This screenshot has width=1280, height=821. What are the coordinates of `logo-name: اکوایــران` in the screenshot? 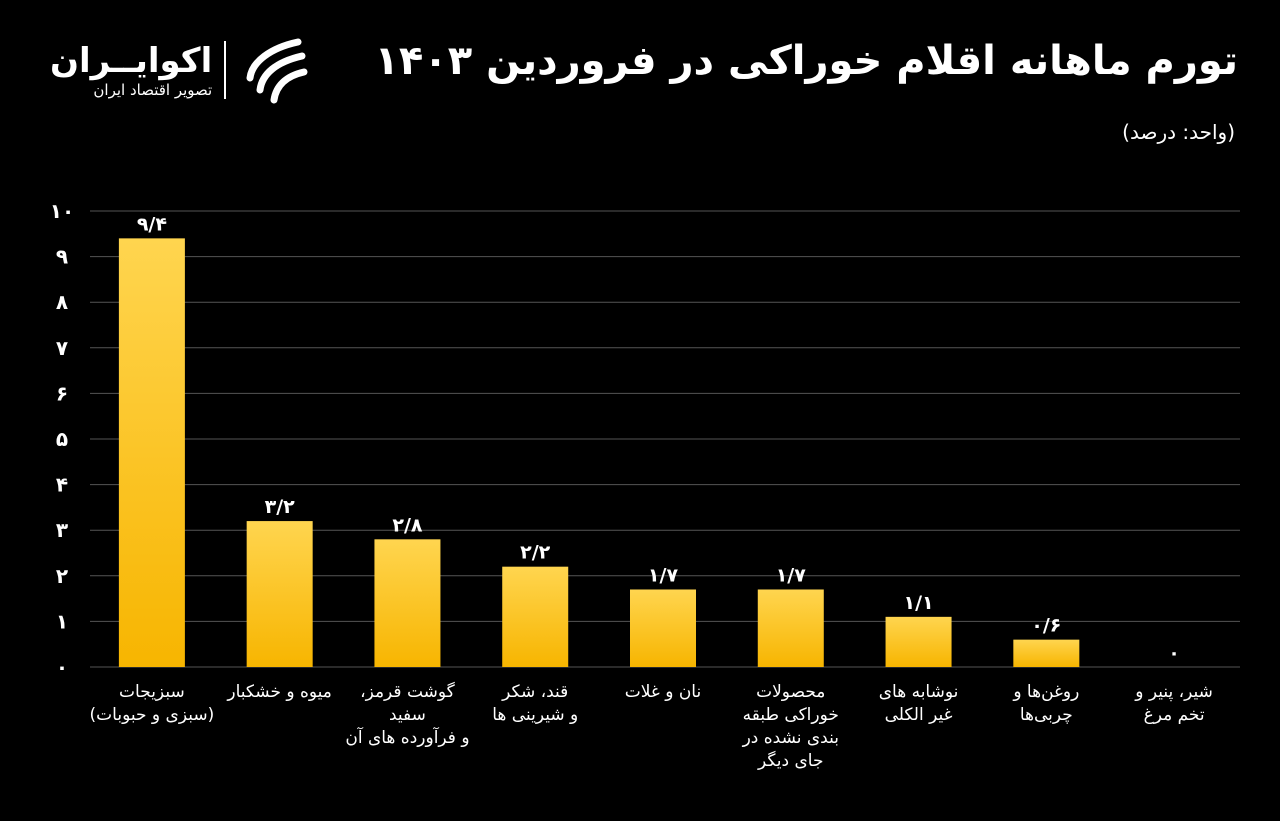 It's located at (131, 61).